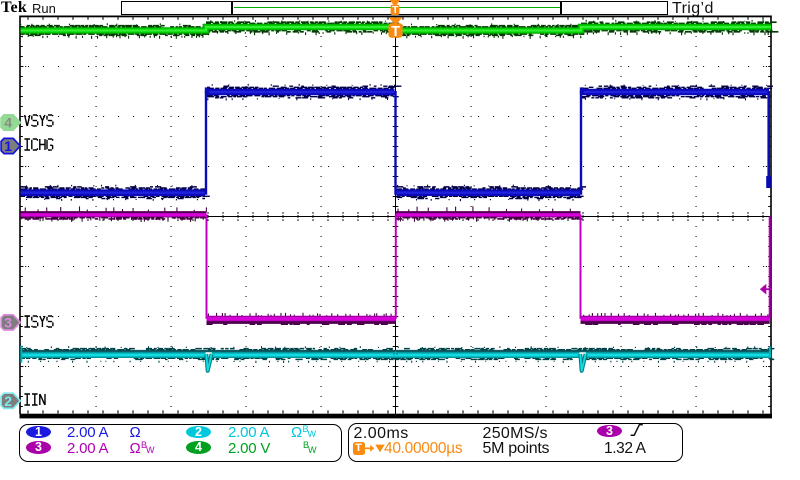 This screenshot has height=480, width=800. Describe the element at coordinates (8, 146) in the screenshot. I see `svg-text: 1` at that location.